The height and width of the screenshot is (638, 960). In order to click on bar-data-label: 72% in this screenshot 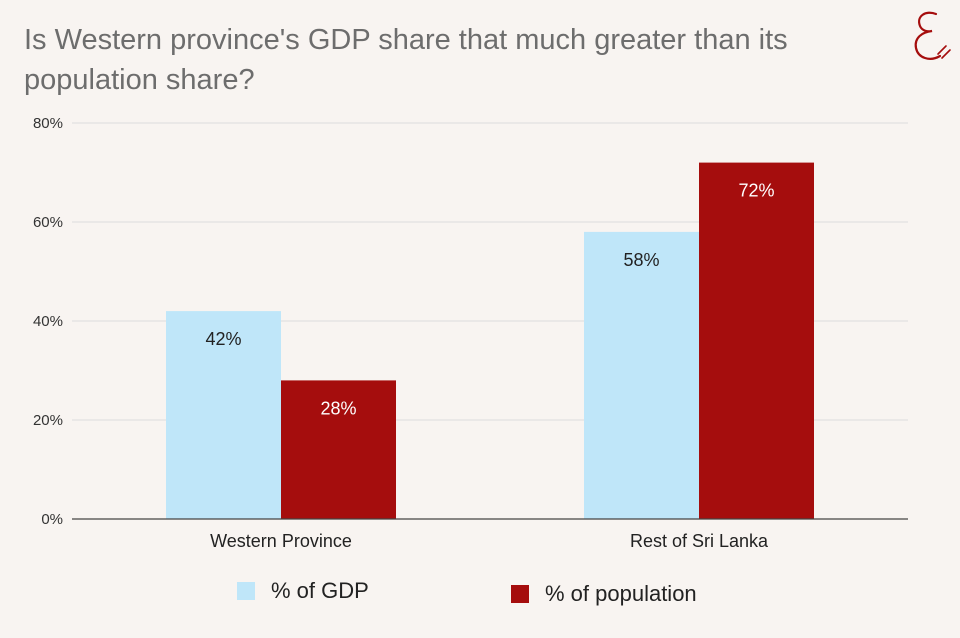, I will do `click(756, 191)`.